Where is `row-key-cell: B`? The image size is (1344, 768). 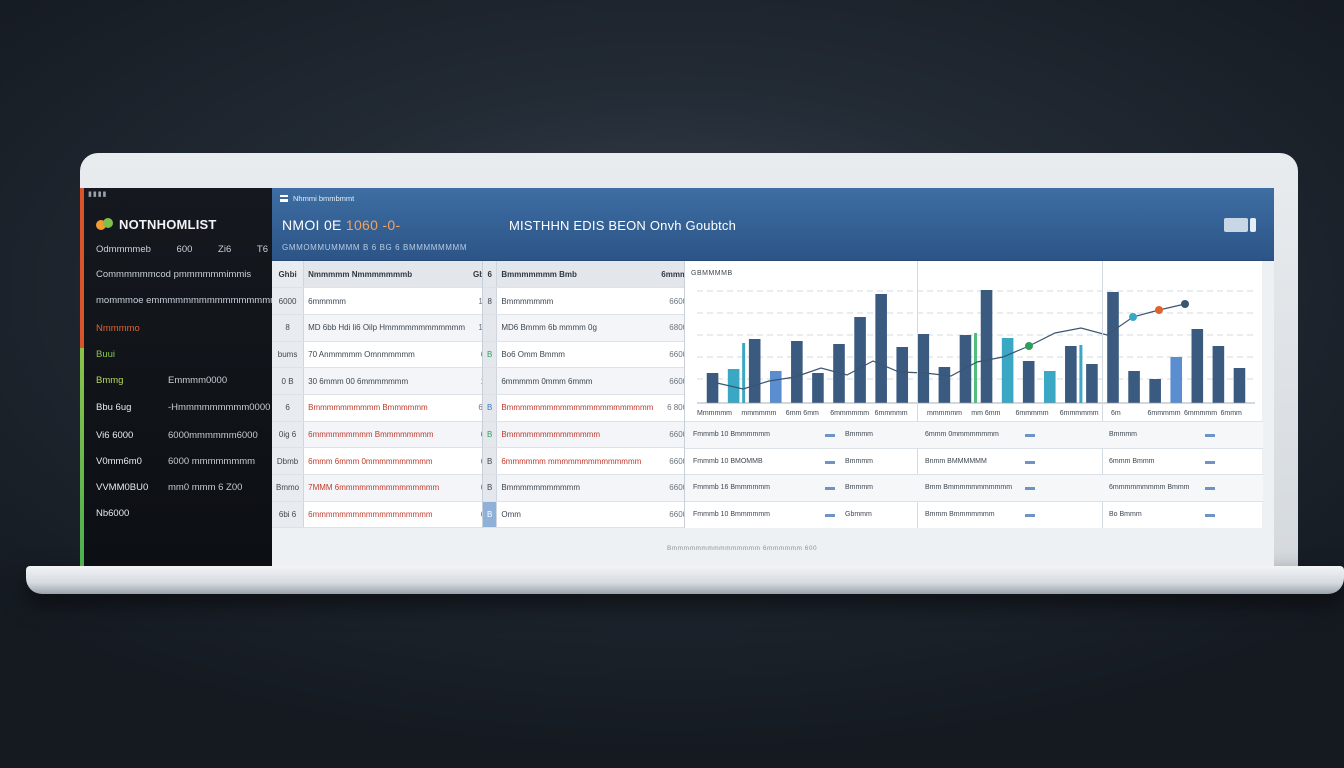
row-key-cell: B is located at coordinates (490, 461).